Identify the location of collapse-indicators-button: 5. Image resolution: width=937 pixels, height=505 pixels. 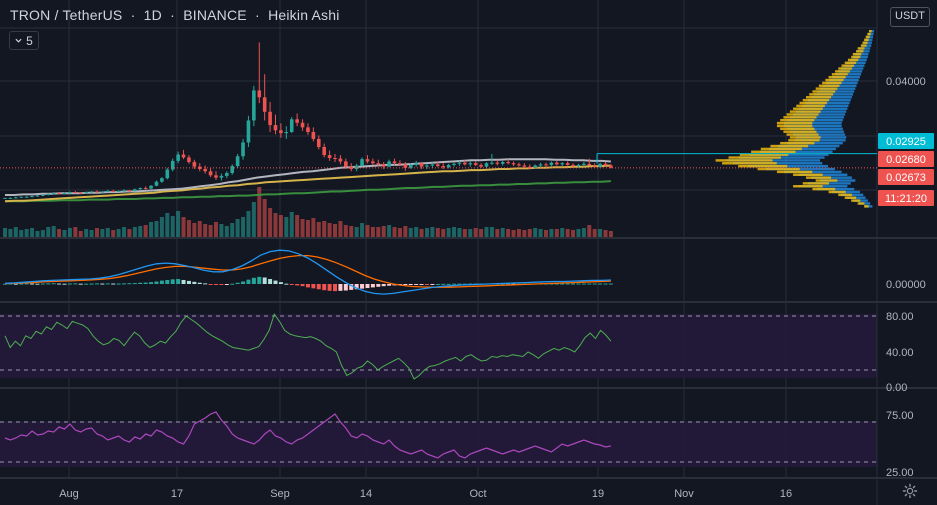
(24, 40).